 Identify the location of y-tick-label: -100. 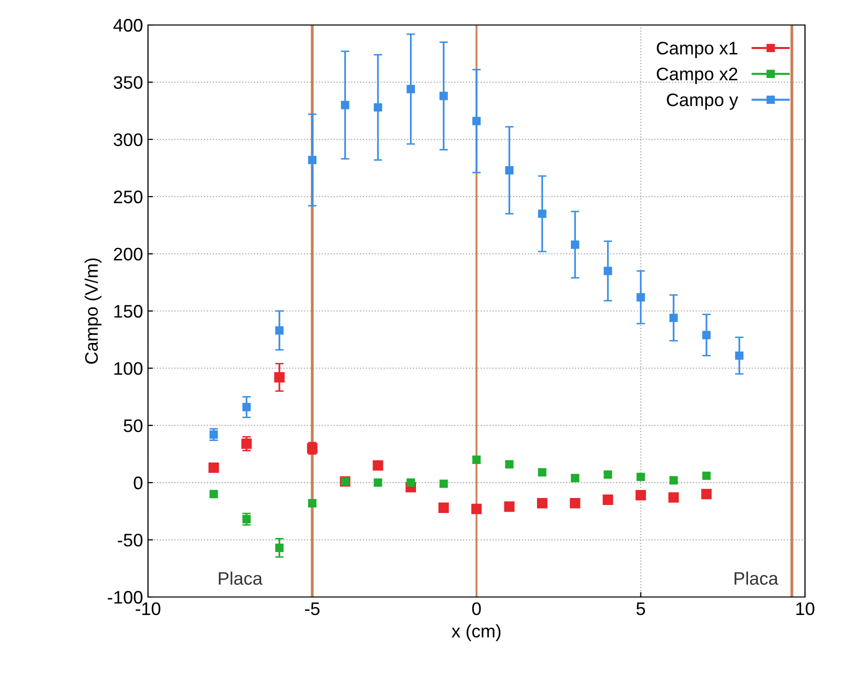
(125, 597).